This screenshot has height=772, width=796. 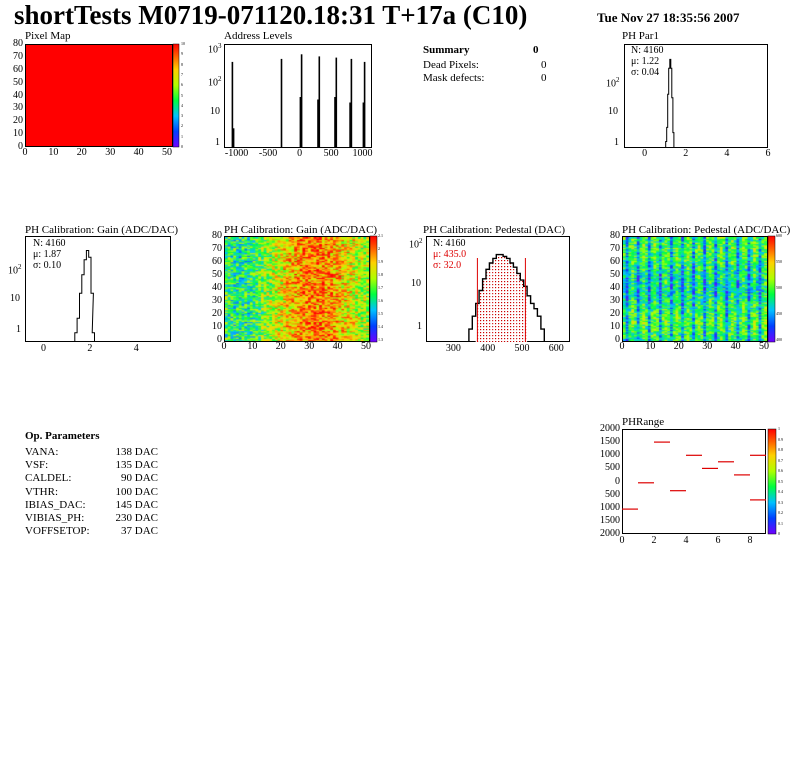 What do you see at coordinates (309, 346) in the screenshot?
I see `gain-map-xtick-3: 30` at bounding box center [309, 346].